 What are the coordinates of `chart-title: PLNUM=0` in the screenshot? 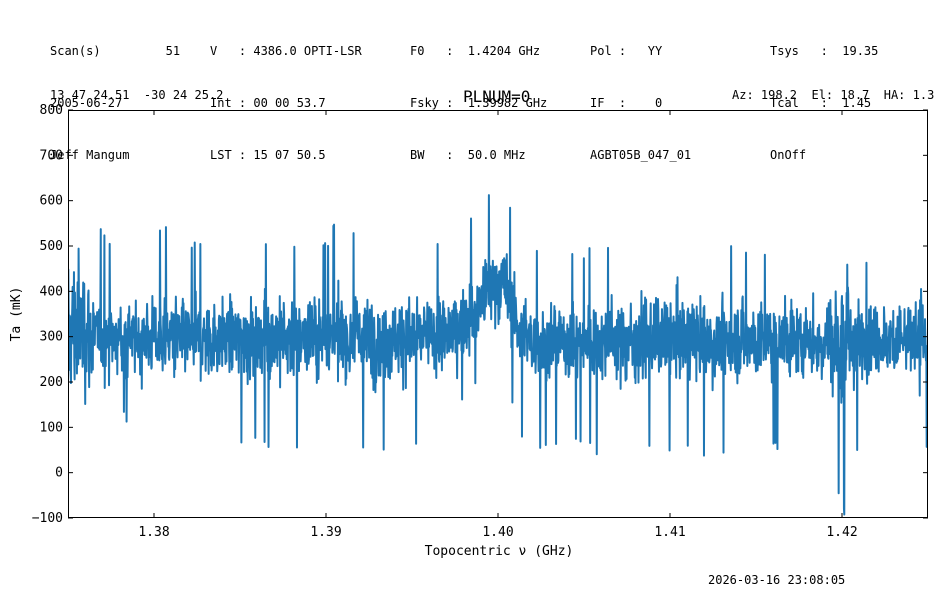 It's located at (497, 96).